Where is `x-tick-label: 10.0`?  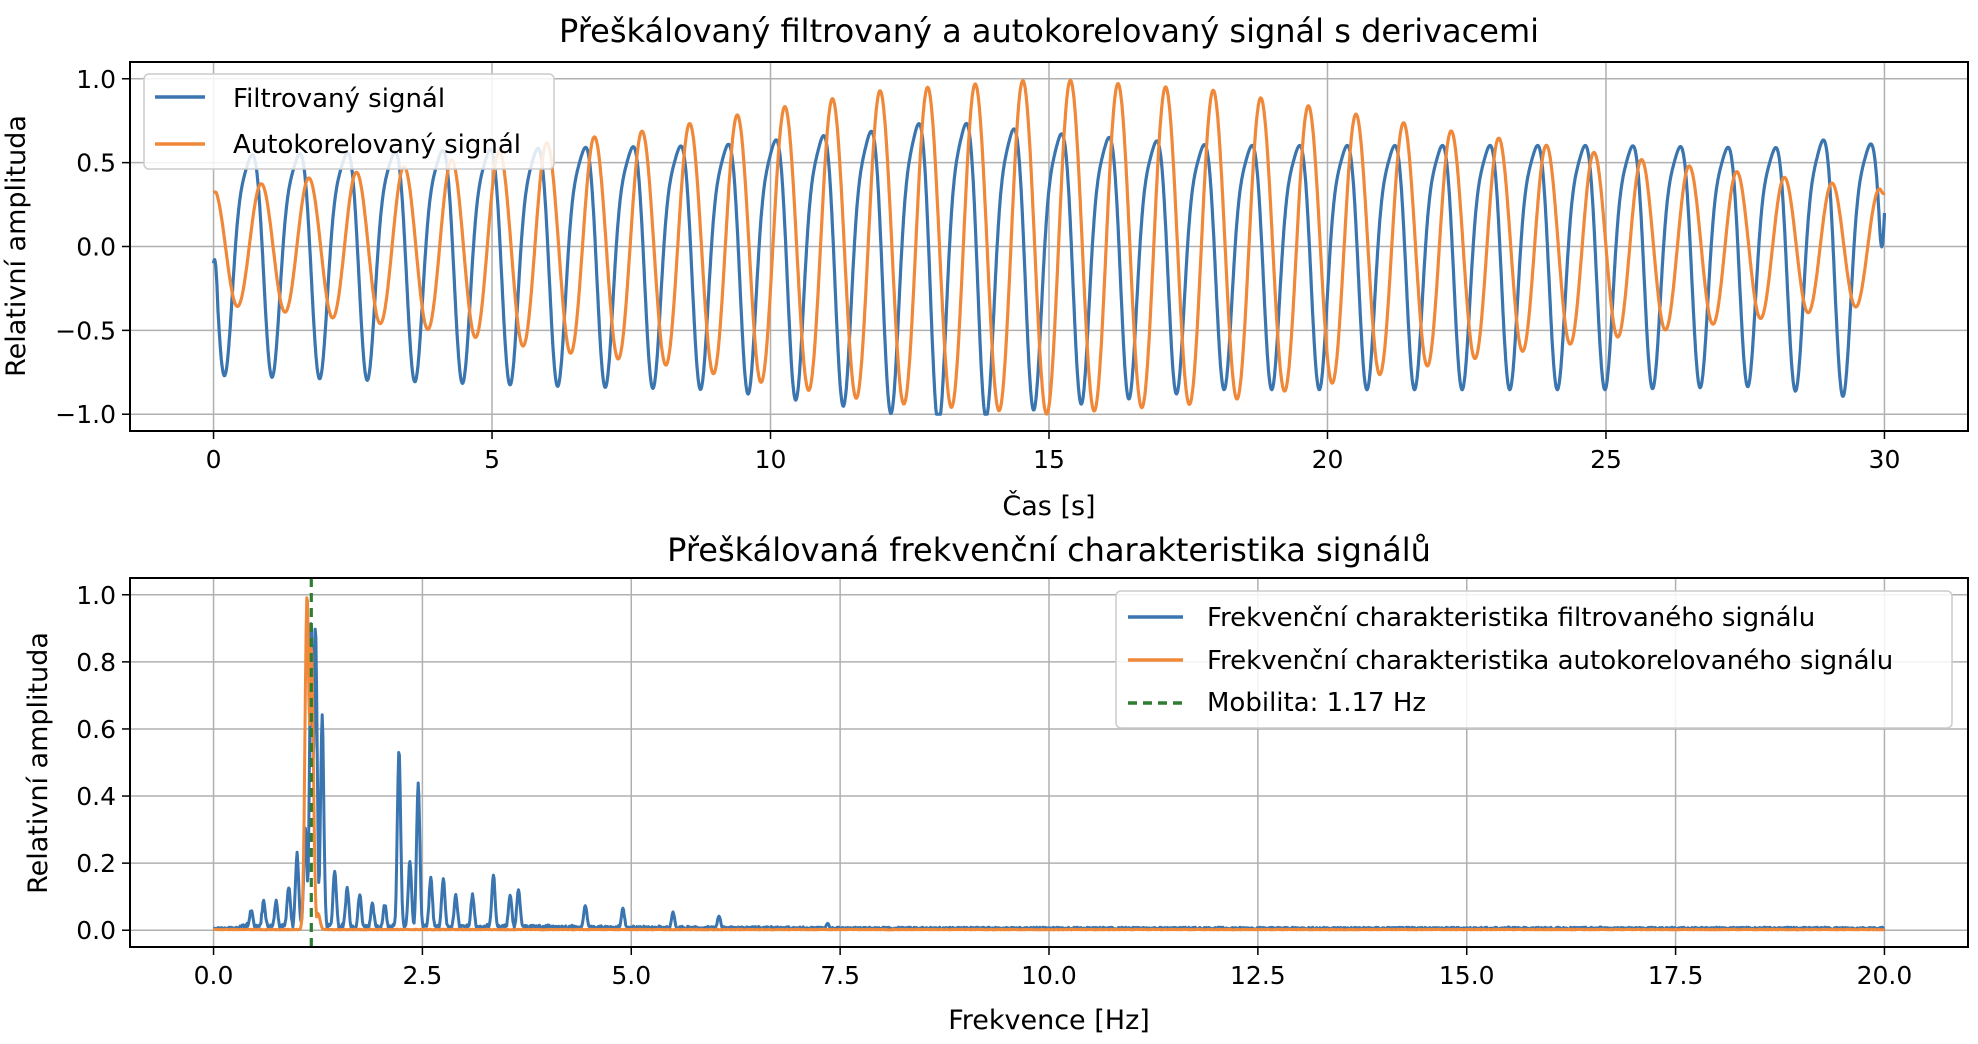 x-tick-label: 10.0 is located at coordinates (1049, 975).